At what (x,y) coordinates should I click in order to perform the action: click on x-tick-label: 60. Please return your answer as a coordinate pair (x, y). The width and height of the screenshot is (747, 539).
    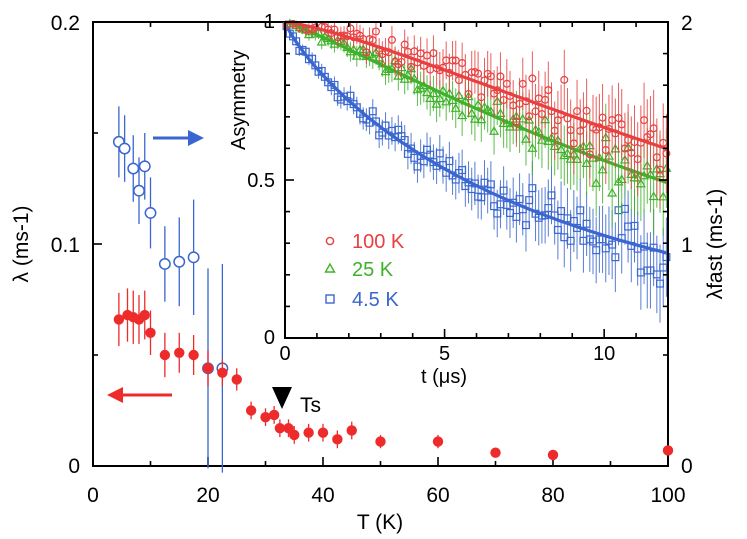
    Looking at the image, I should click on (437, 495).